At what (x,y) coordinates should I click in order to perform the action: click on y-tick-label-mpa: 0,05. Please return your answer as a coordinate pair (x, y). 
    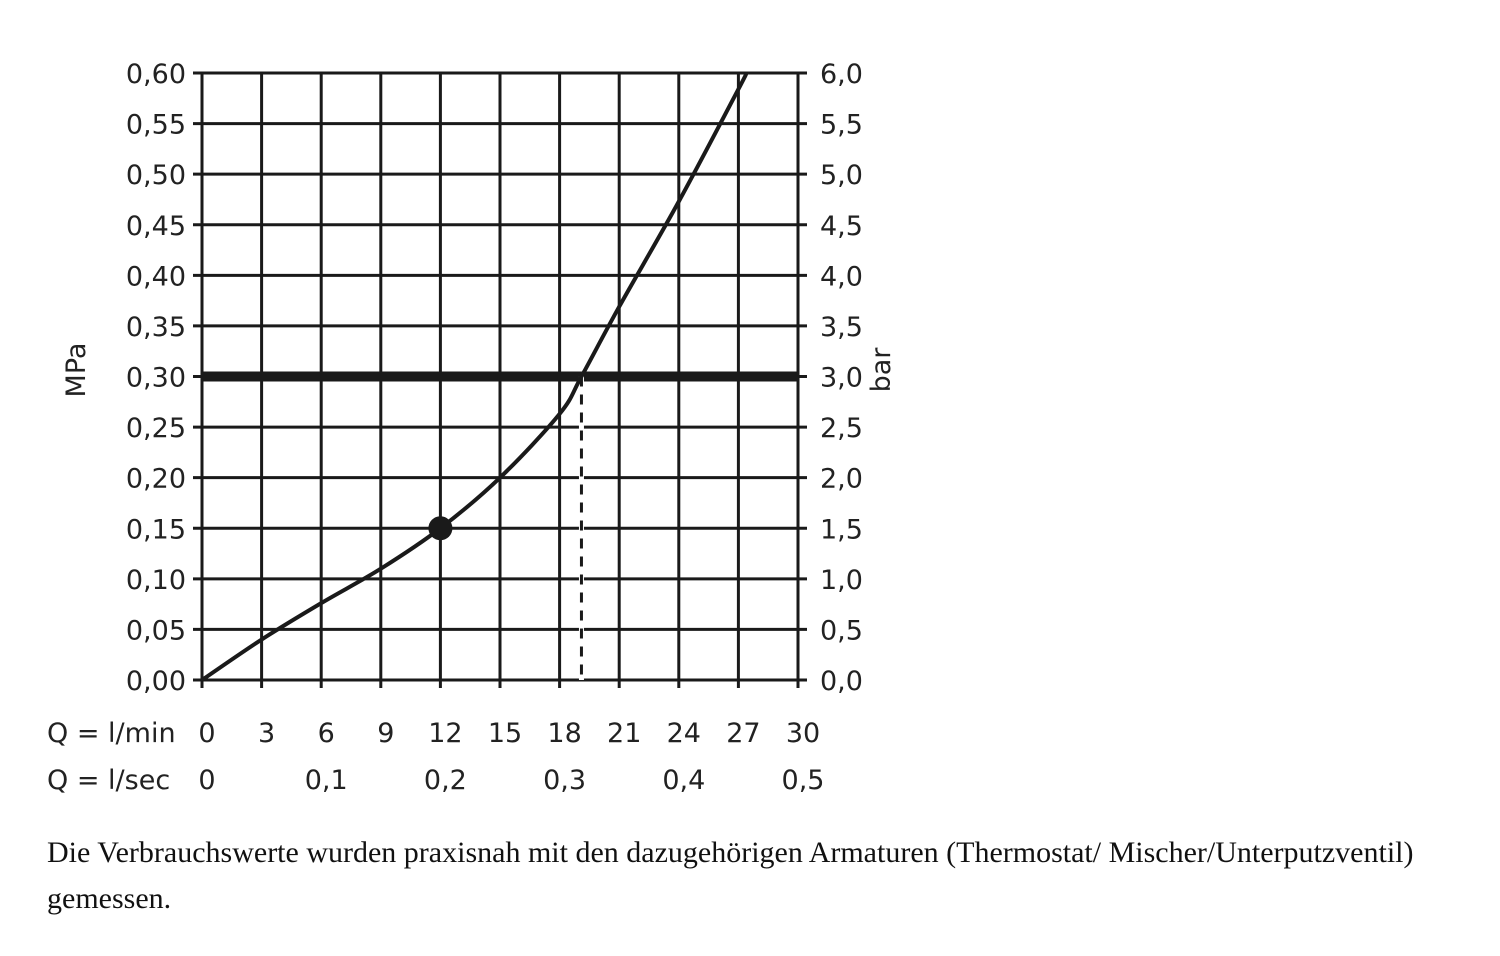
    Looking at the image, I should click on (156, 630).